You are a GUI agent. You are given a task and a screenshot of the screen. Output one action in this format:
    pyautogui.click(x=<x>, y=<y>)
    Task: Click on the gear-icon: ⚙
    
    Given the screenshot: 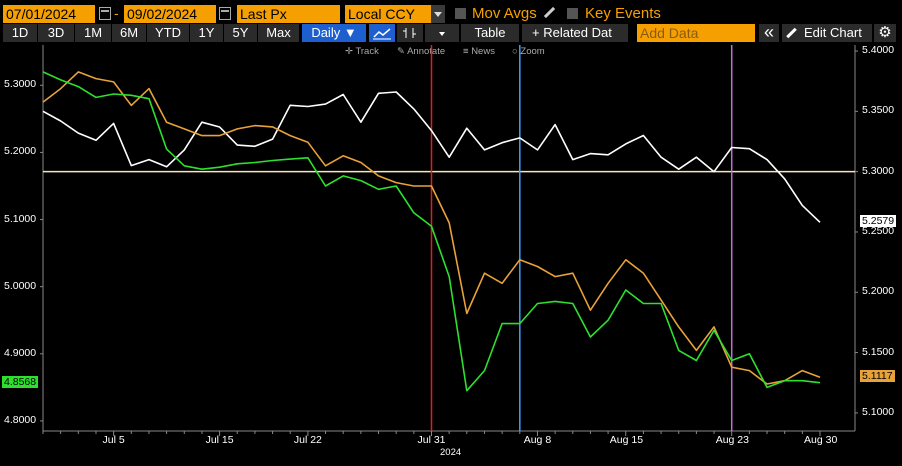 What is the action you would take?
    pyautogui.click(x=885, y=33)
    